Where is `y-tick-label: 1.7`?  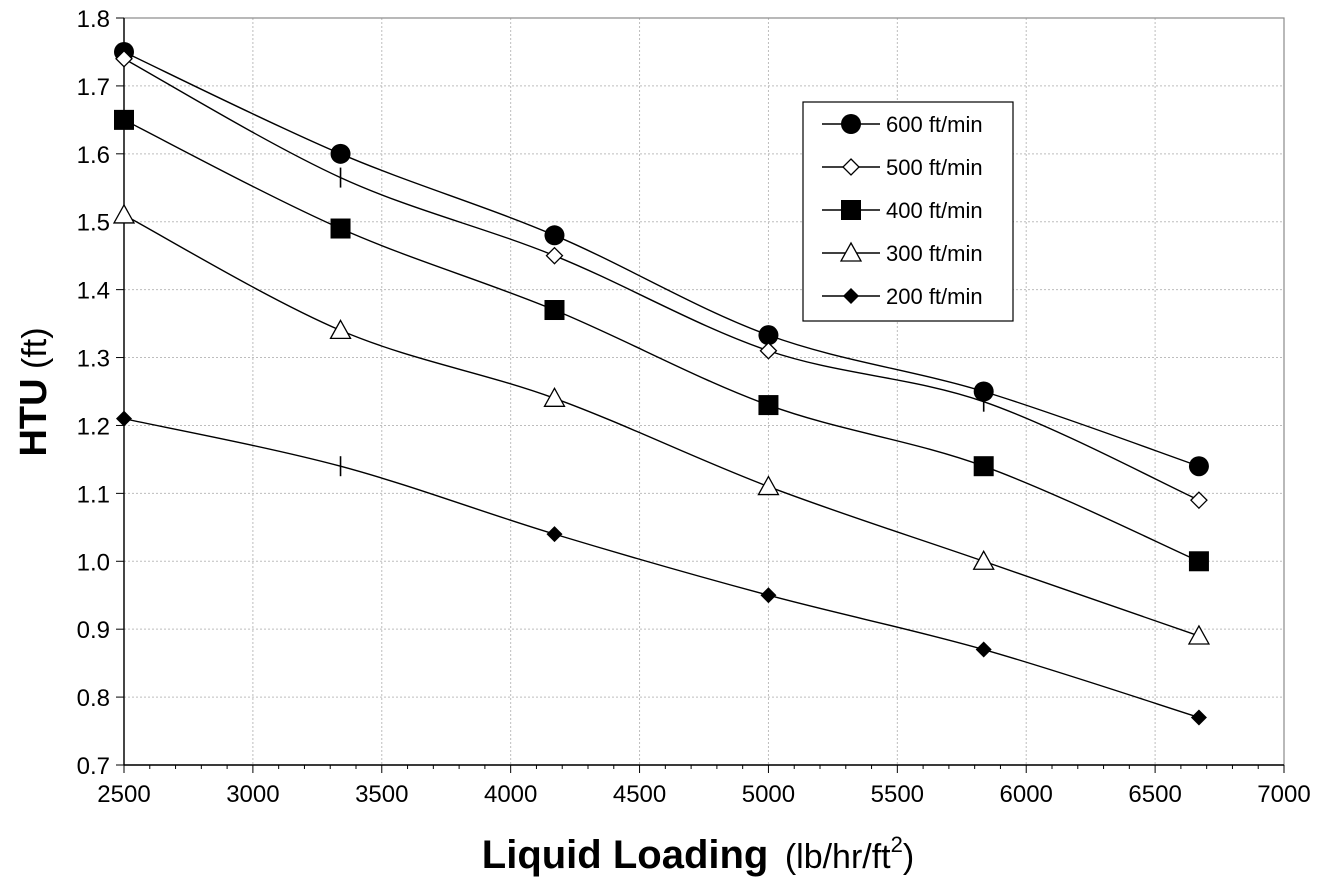 y-tick-label: 1.7 is located at coordinates (93, 87).